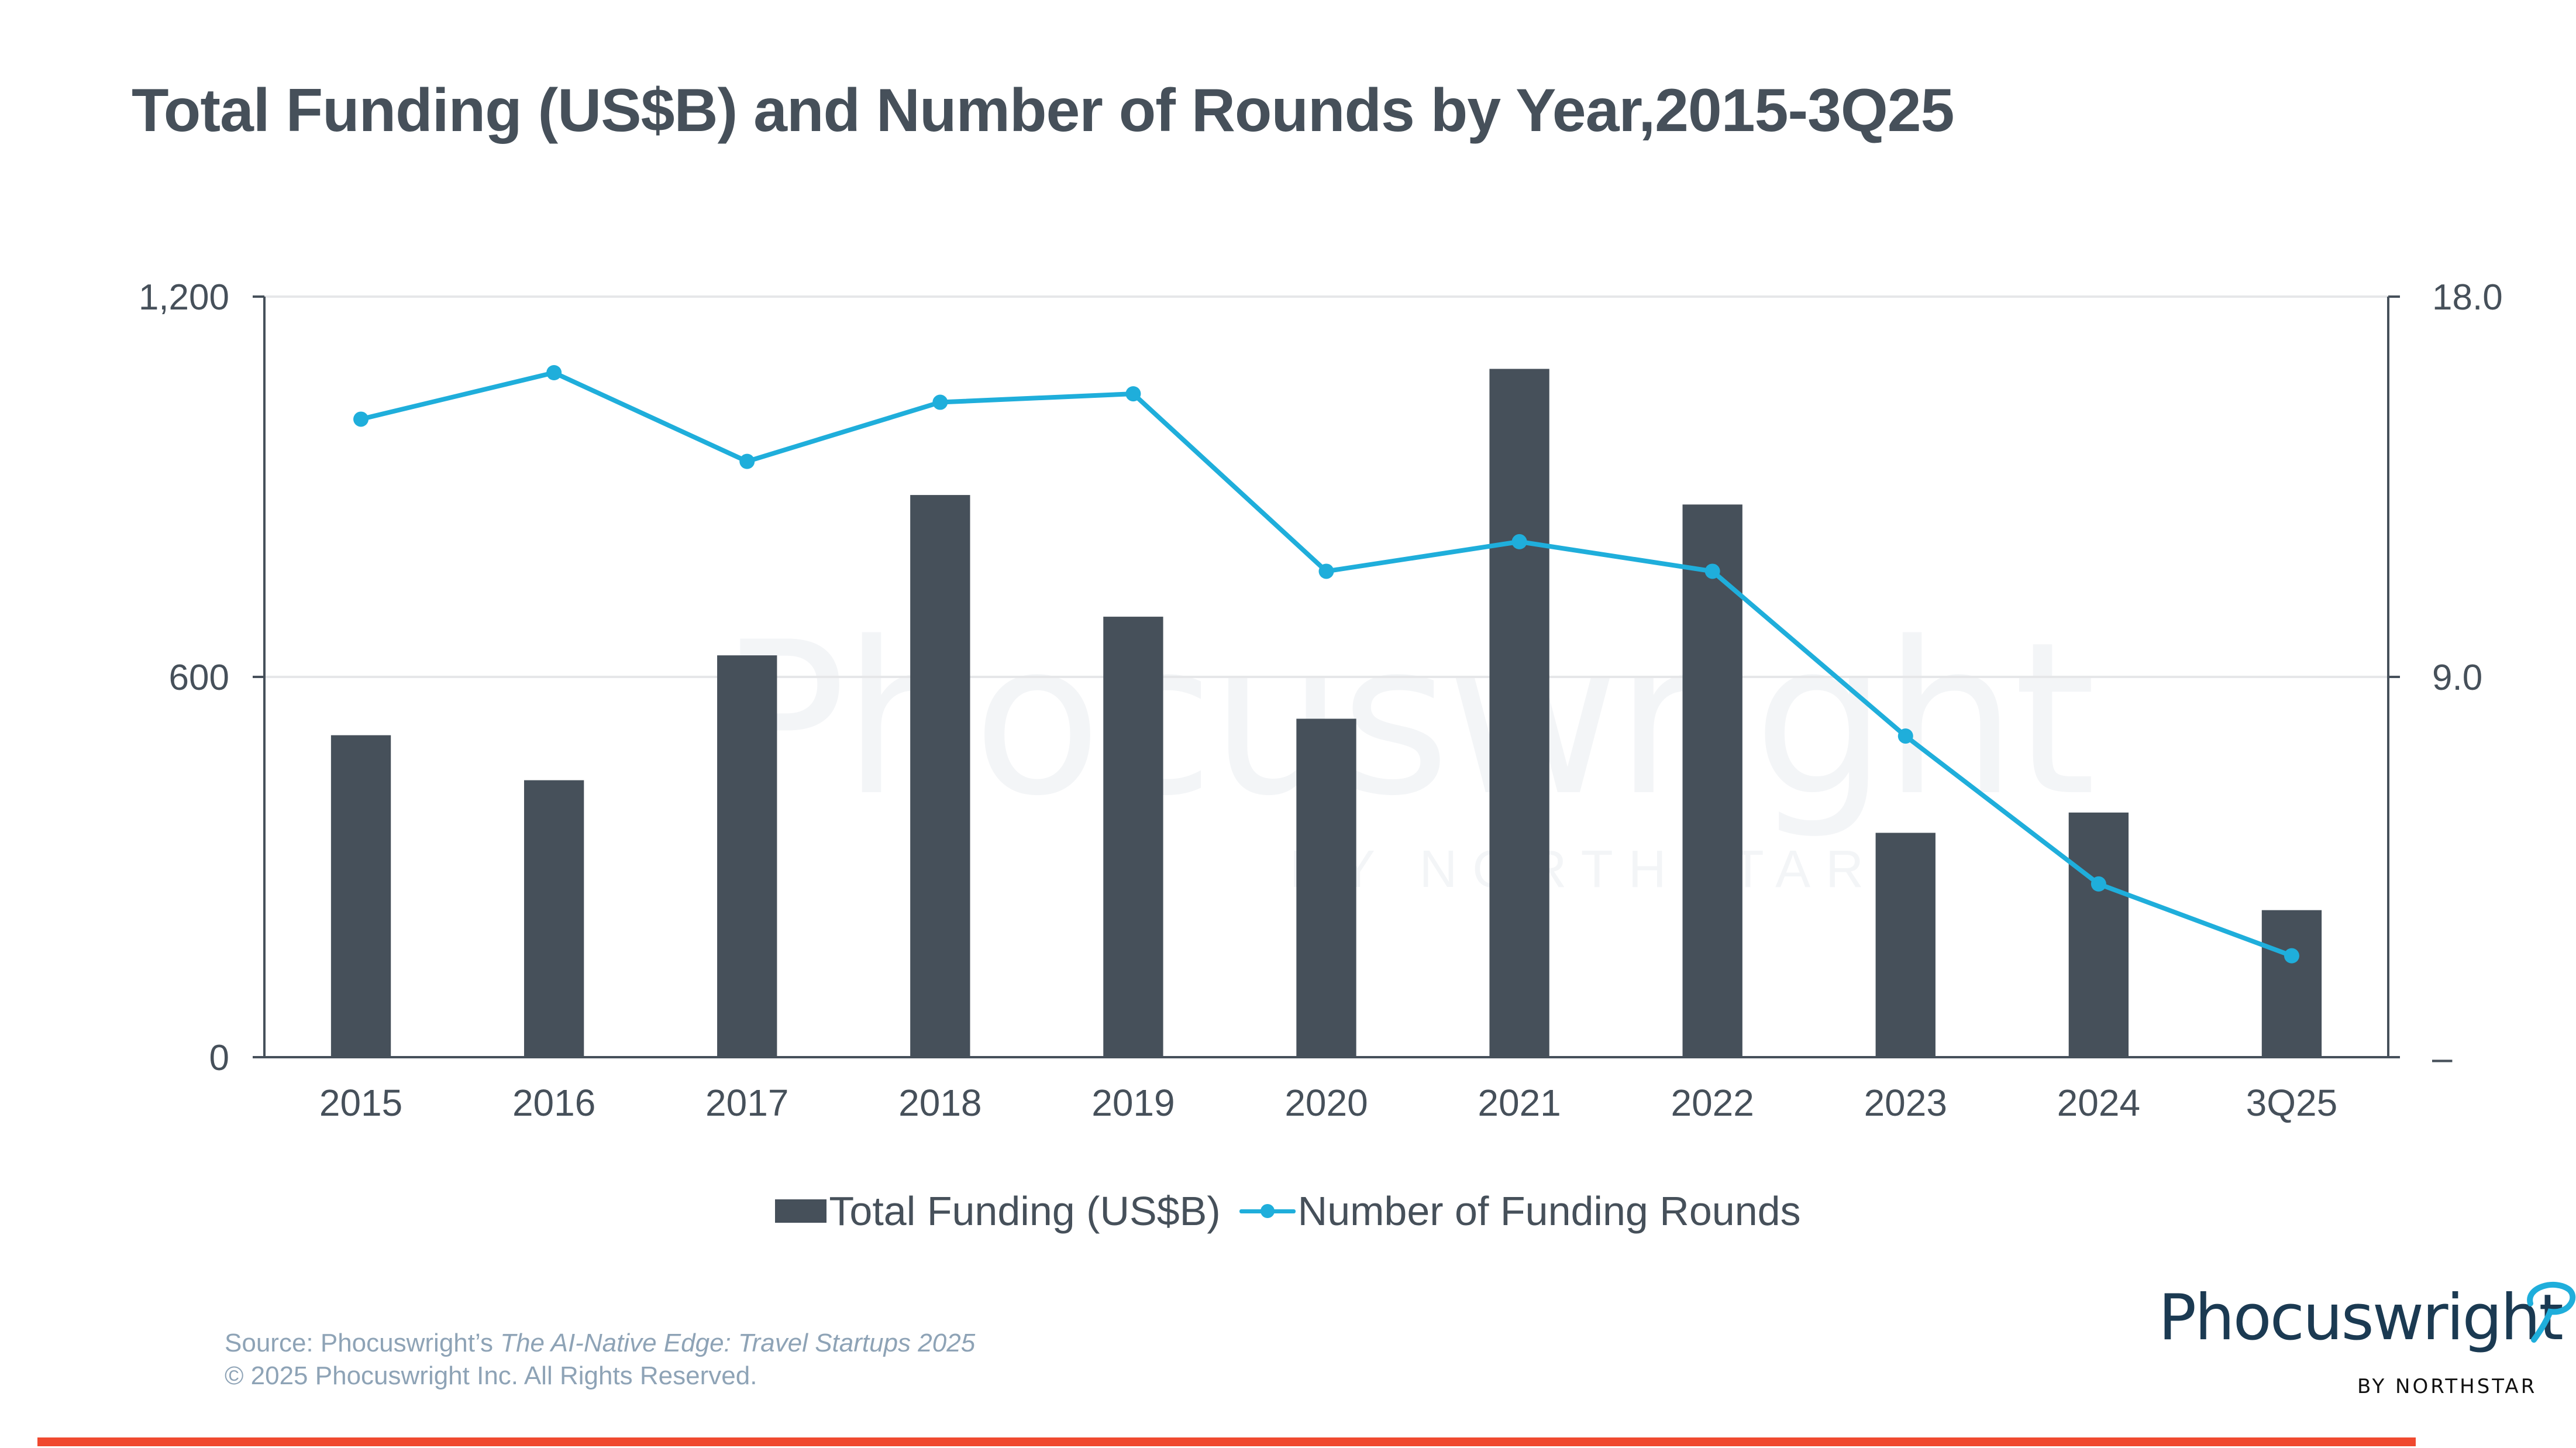  What do you see at coordinates (1549, 1211) in the screenshot?
I see `legend-label-funding-rounds: Number of Funding Rounds` at bounding box center [1549, 1211].